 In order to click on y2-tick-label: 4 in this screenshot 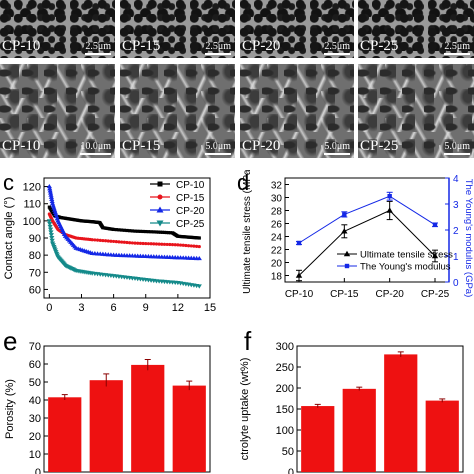, I will do `click(456, 179)`.